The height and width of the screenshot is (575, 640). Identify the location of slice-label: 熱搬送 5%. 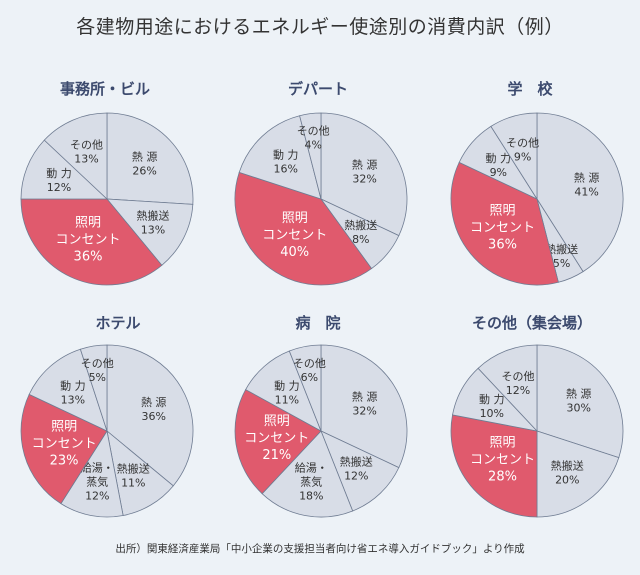
(561, 256).